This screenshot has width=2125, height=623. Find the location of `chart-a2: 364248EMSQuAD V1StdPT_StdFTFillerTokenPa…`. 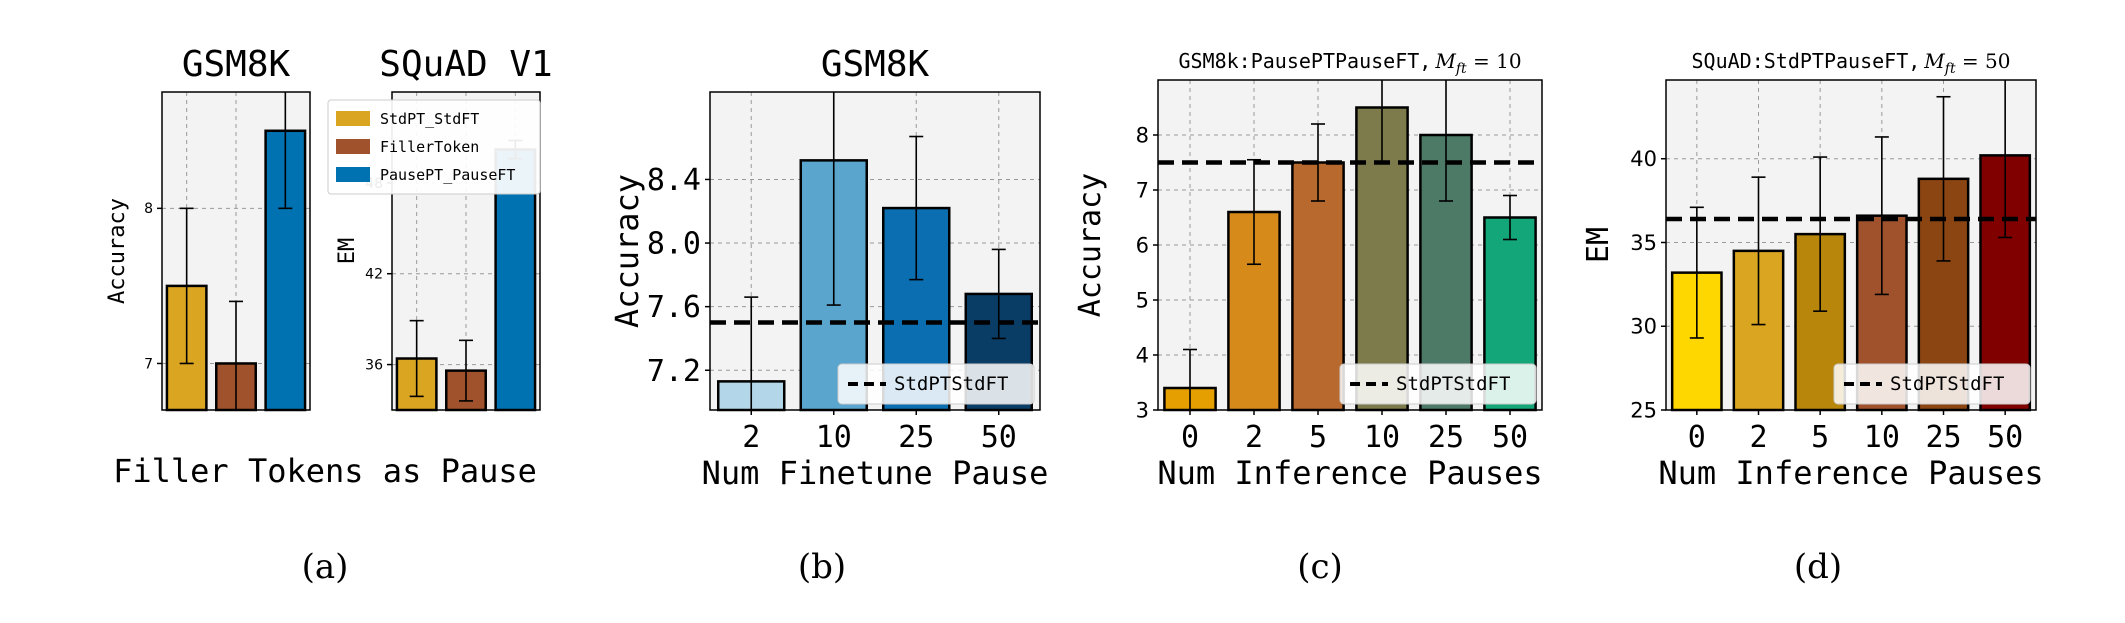

chart-a2: 364248EMSQuAD V1StdPT_StdFTFillerTokenPa… is located at coordinates (440, 228).